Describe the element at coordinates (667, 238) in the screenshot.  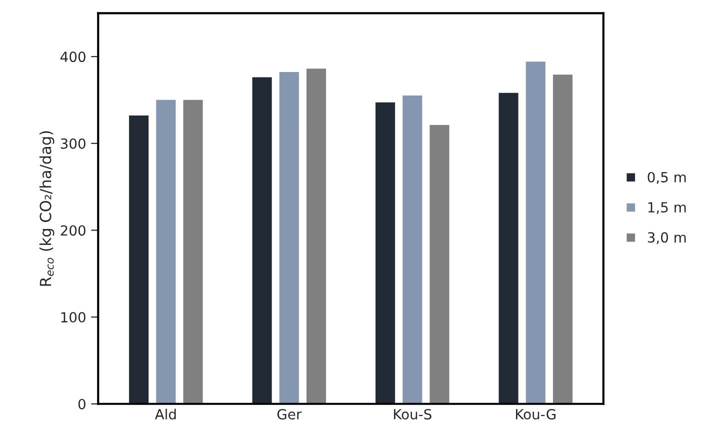
I see `legend-label: 3,0 m` at that location.